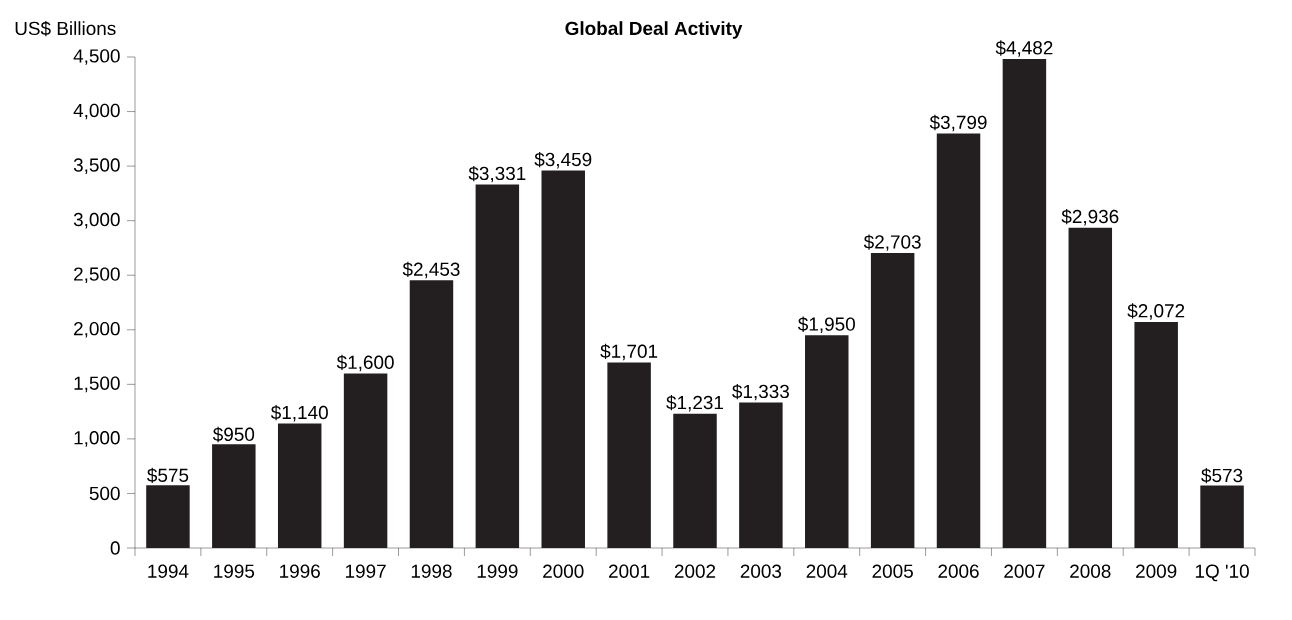  I want to click on x-tick-label: 1994, so click(168, 571).